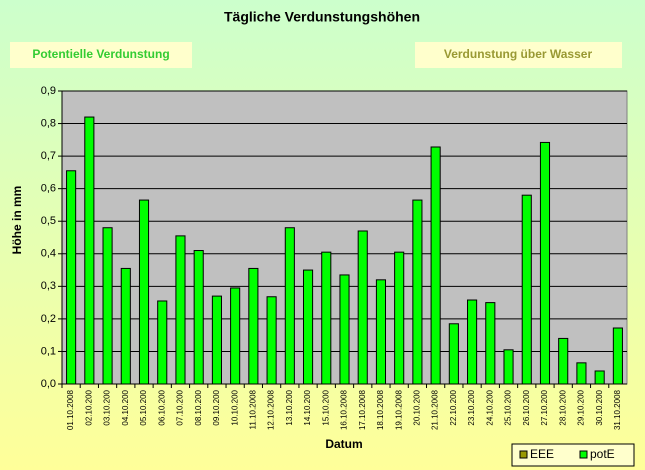 Image resolution: width=645 pixels, height=470 pixels. What do you see at coordinates (581, 407) in the screenshot?
I see `x-tick-label: 29.10.200` at bounding box center [581, 407].